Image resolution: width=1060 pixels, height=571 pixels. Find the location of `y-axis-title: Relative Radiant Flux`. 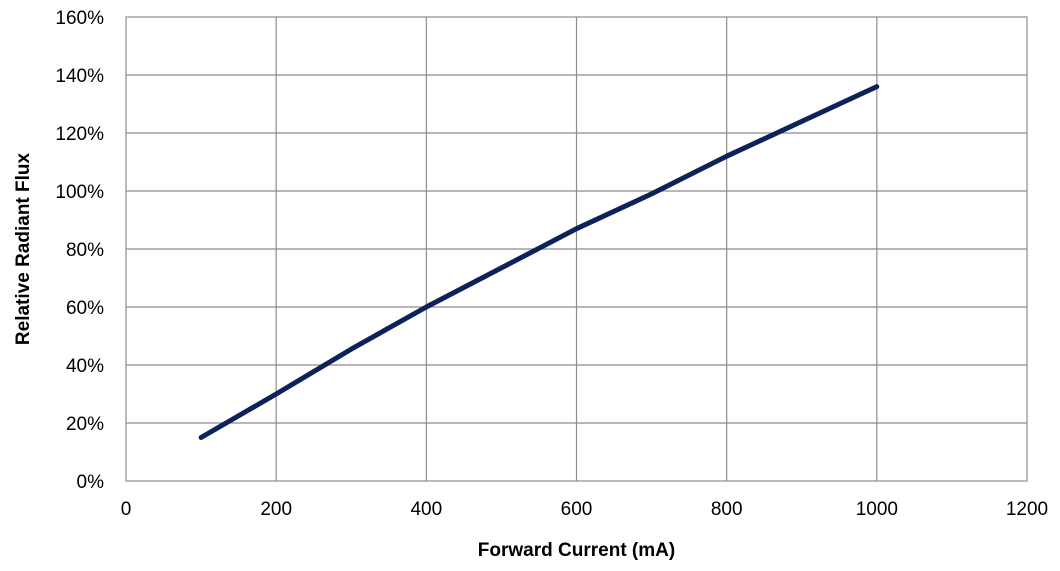

y-axis-title: Relative Radiant Flux is located at coordinates (23, 248).